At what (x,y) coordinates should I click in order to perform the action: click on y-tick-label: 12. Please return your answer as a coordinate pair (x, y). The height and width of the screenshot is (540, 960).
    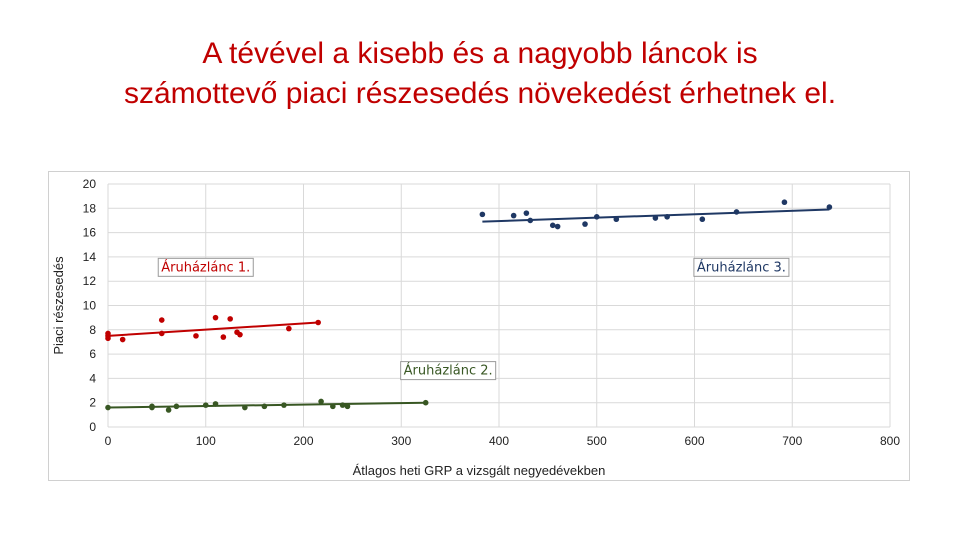
    Looking at the image, I should click on (90, 281).